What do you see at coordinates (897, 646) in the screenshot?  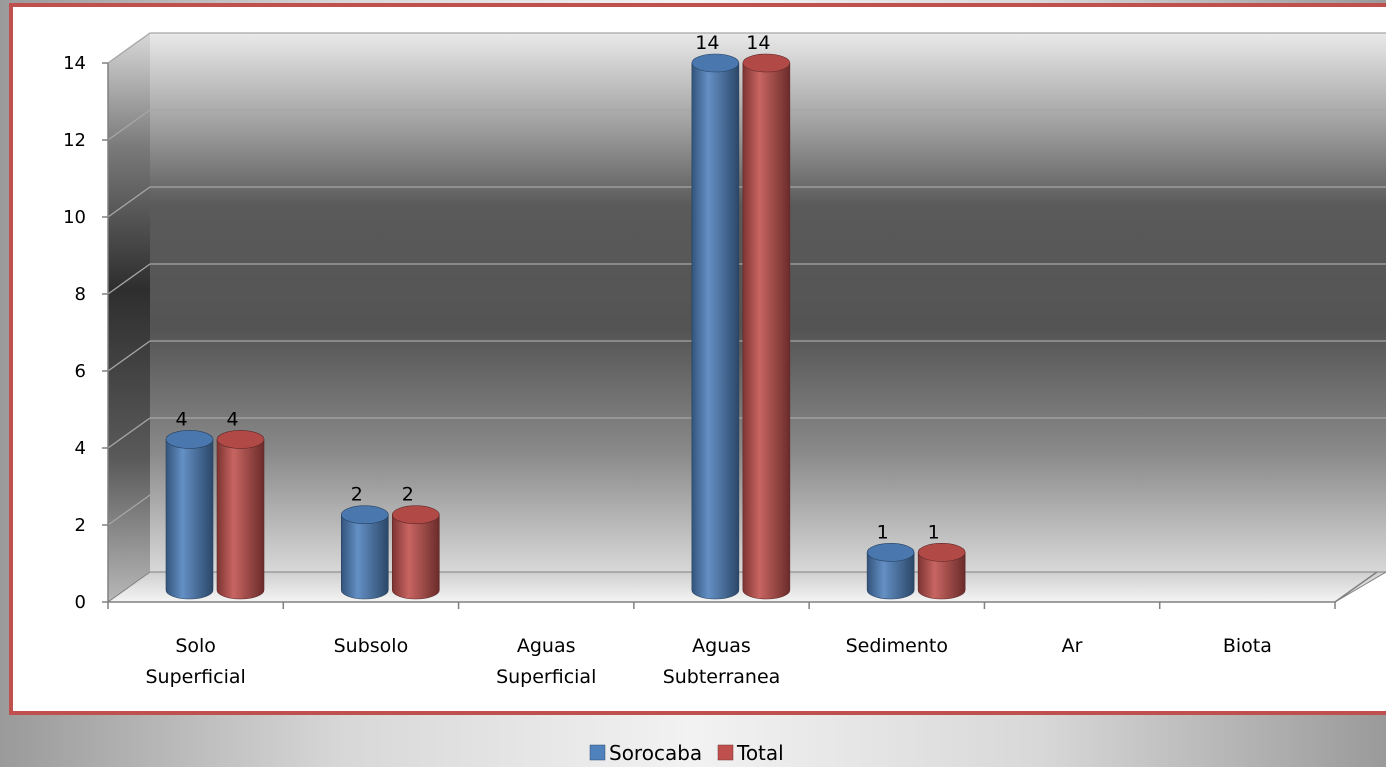 I see `x-tick-label: Sedimento` at bounding box center [897, 646].